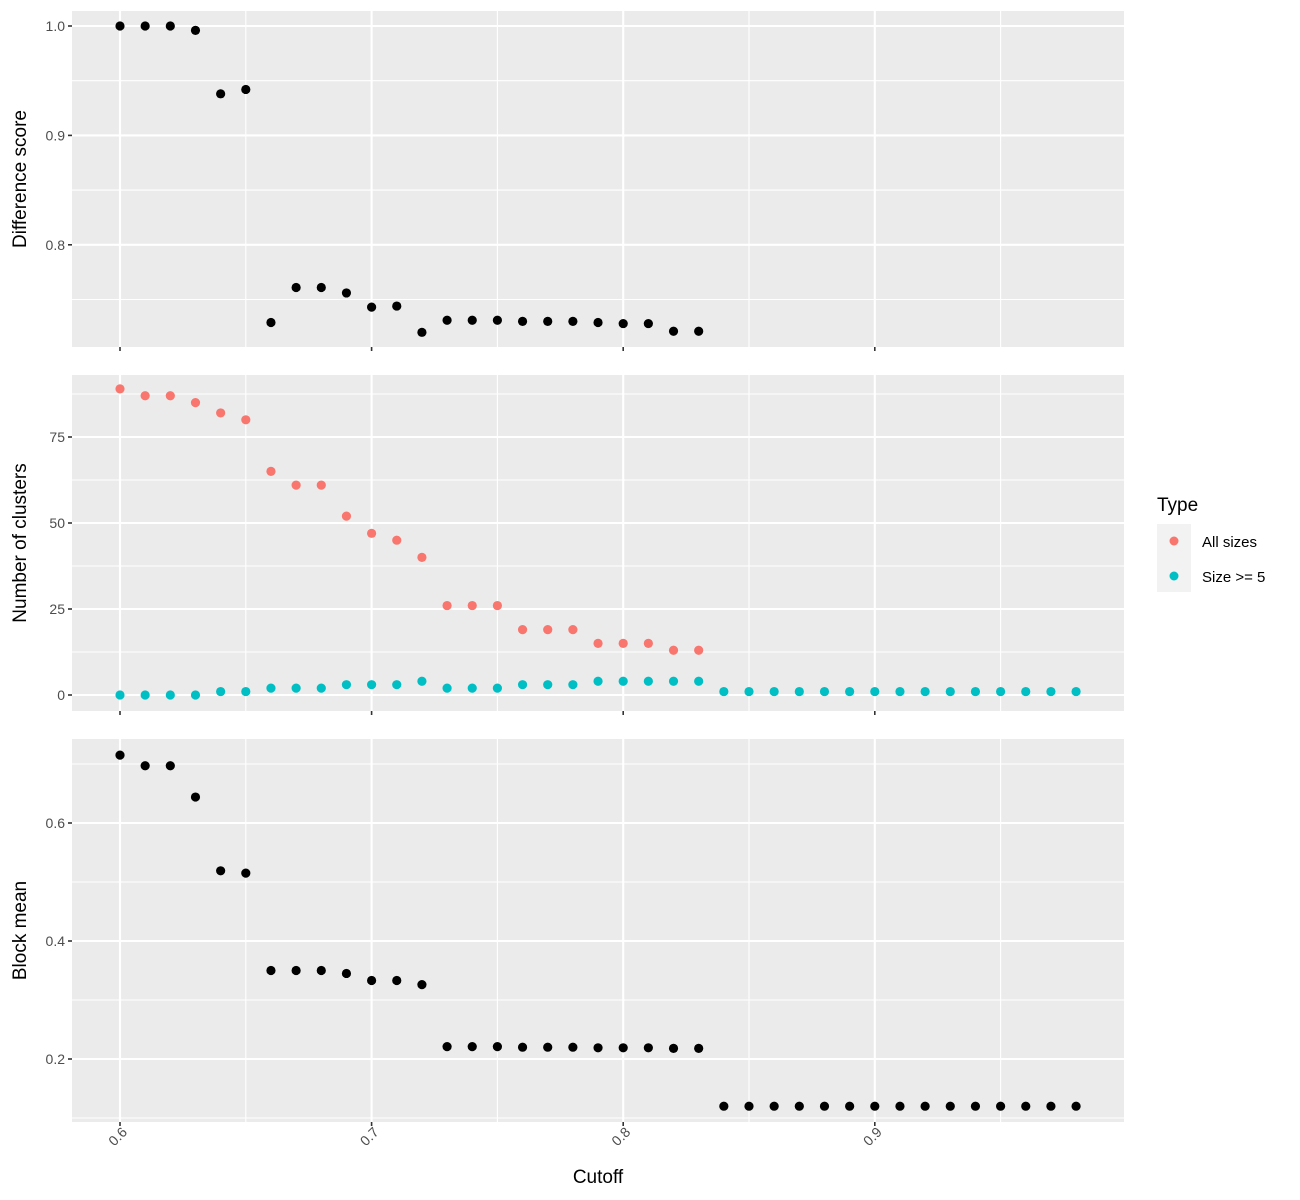 The image size is (1300, 1200). Describe the element at coordinates (1177, 505) in the screenshot. I see `legend-title: Type` at that location.